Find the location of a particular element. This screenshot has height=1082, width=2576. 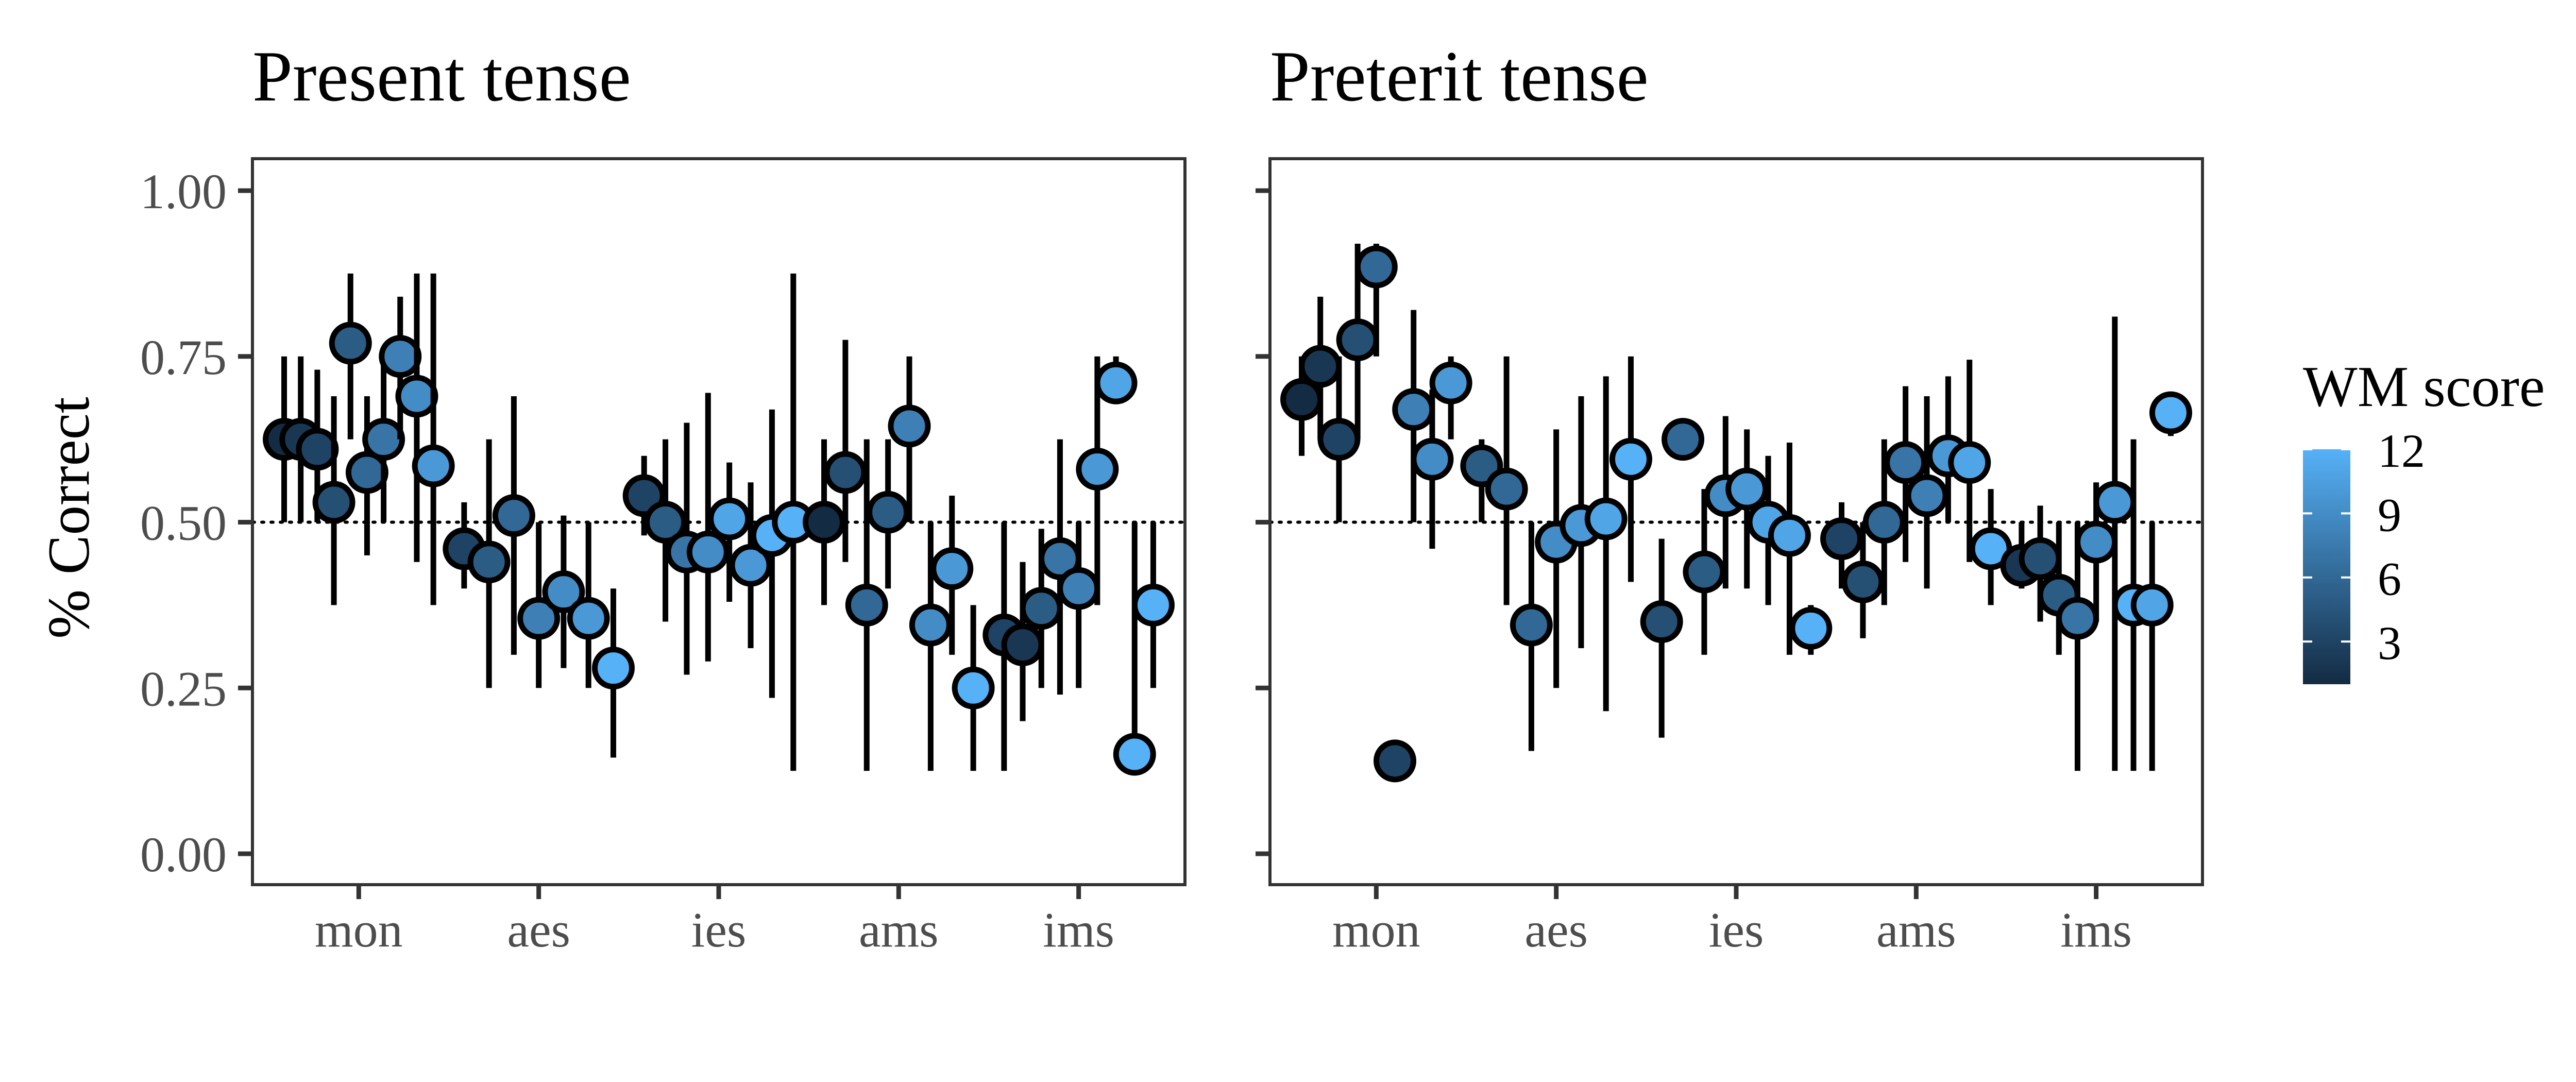

y-tick-label: 0.75 is located at coordinates (183, 358).